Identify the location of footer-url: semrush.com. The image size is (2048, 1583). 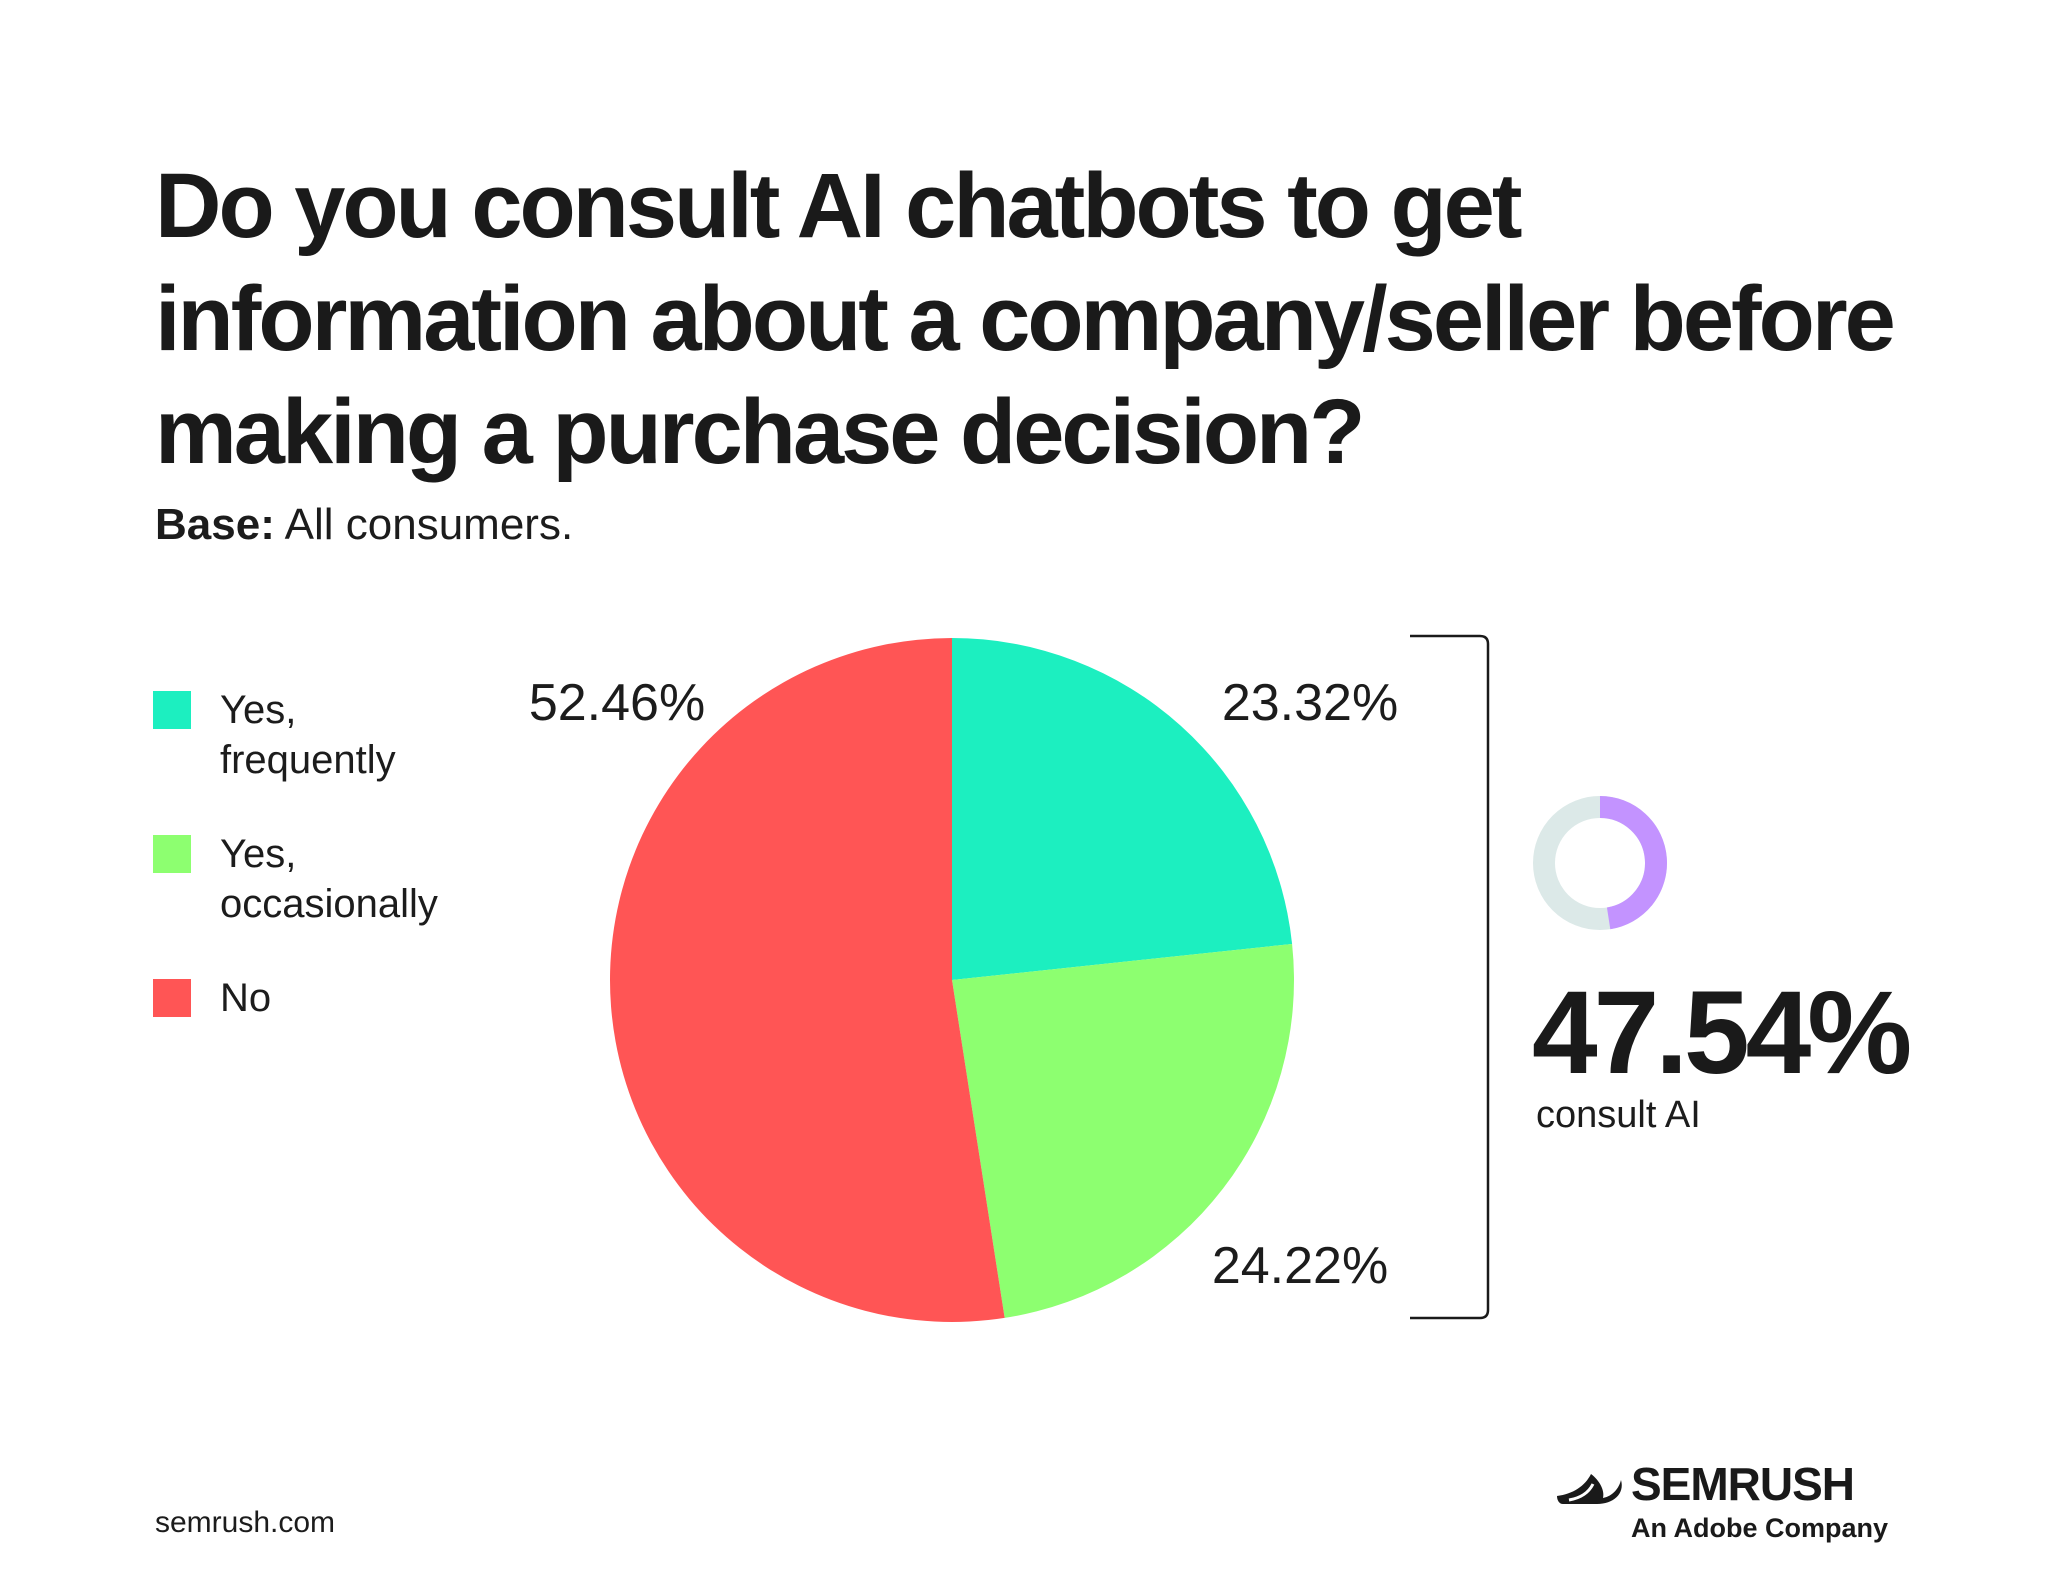
(245, 1522).